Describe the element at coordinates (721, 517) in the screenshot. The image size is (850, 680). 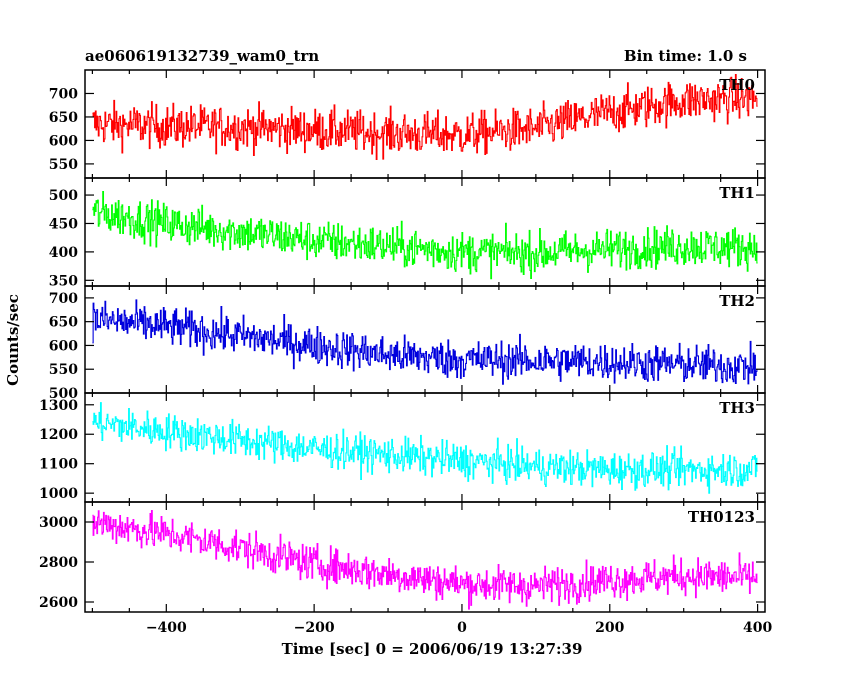
I see `series-label-th0123: TH0123` at that location.